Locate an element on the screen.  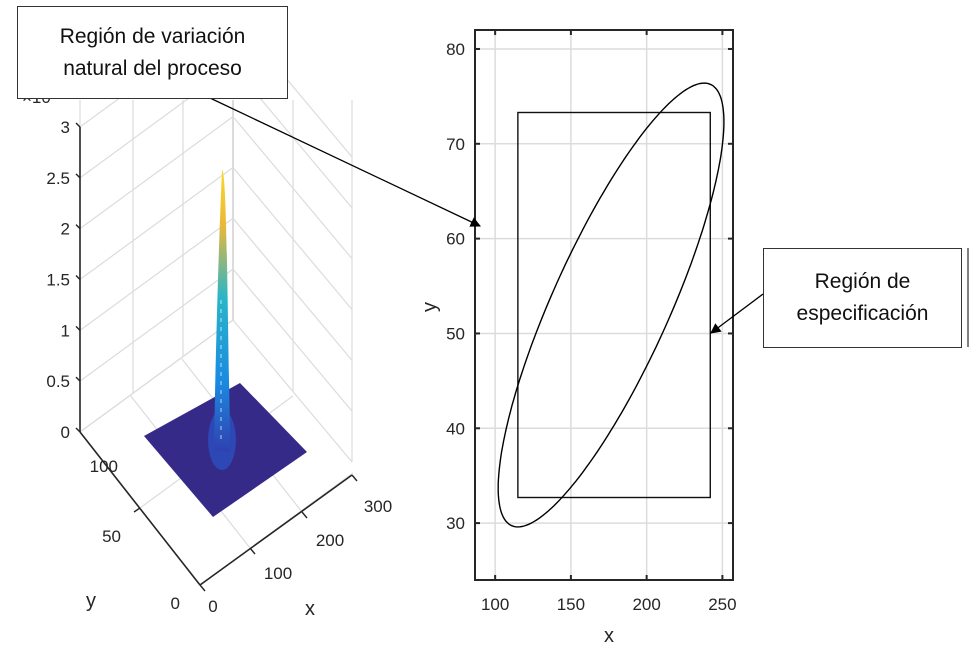
spec-region-arrow is located at coordinates (737, 313).